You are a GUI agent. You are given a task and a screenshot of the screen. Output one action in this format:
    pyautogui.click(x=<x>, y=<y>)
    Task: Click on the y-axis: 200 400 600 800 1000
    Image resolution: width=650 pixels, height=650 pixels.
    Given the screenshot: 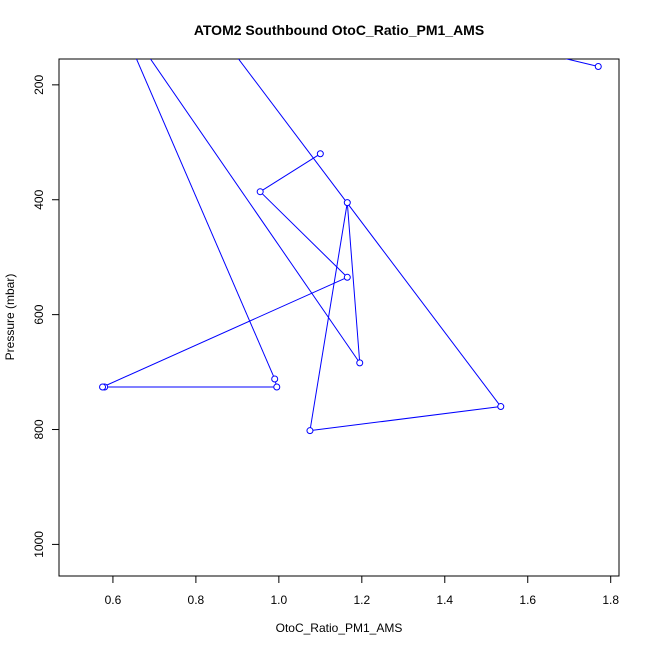 What is the action you would take?
    pyautogui.click(x=46, y=316)
    